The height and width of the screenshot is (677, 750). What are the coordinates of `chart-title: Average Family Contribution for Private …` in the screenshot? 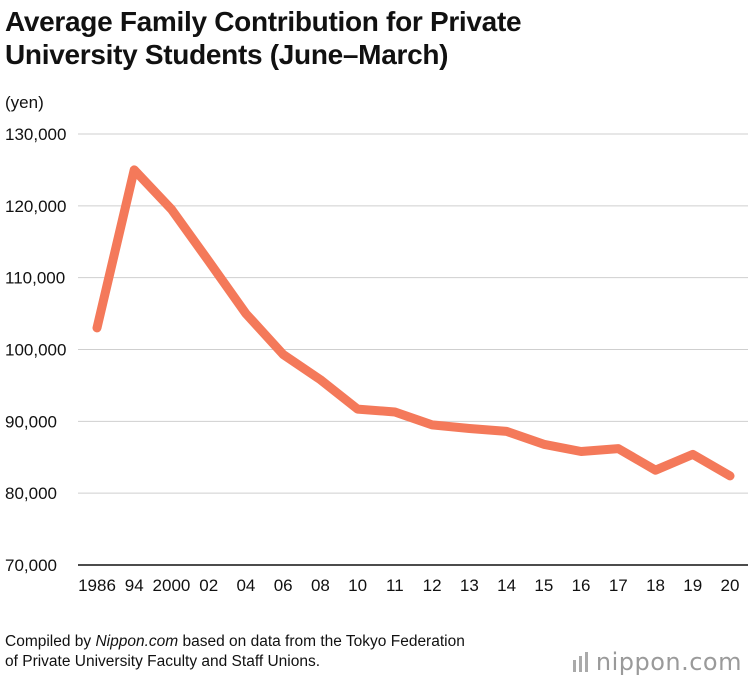 It's located at (375, 38).